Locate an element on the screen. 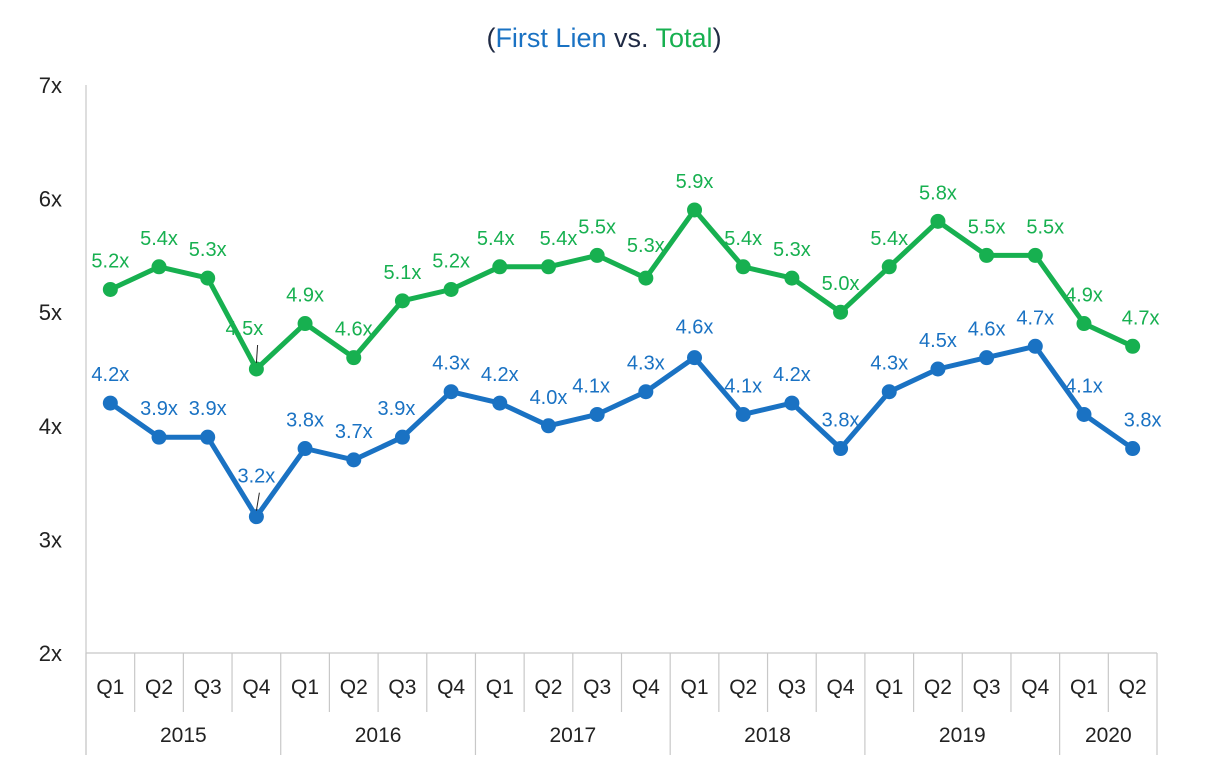 The width and height of the screenshot is (1208, 762). y-tick-label: 4x is located at coordinates (50, 426).